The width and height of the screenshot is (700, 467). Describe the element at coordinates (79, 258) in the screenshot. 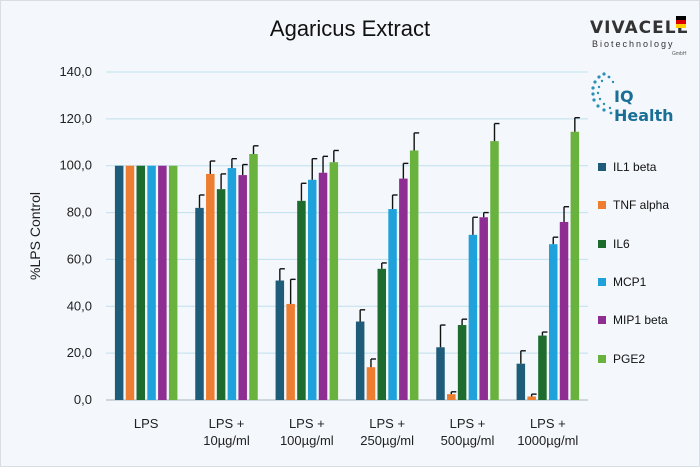

I see `y-tick-label: 60,0` at that location.